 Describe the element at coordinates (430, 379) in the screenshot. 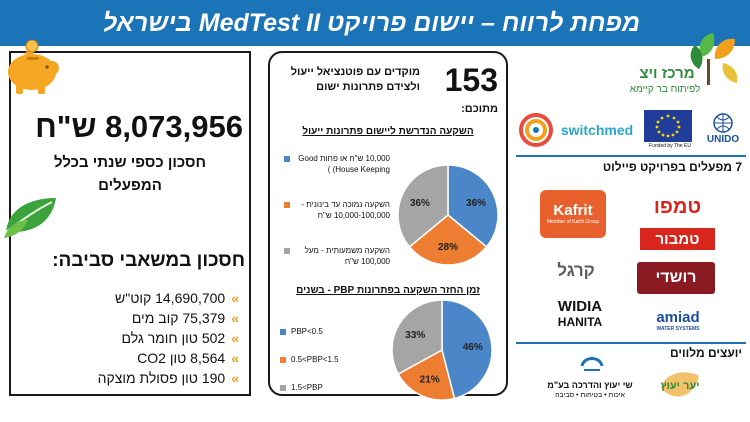

I see `pie-data-label: 21%` at that location.